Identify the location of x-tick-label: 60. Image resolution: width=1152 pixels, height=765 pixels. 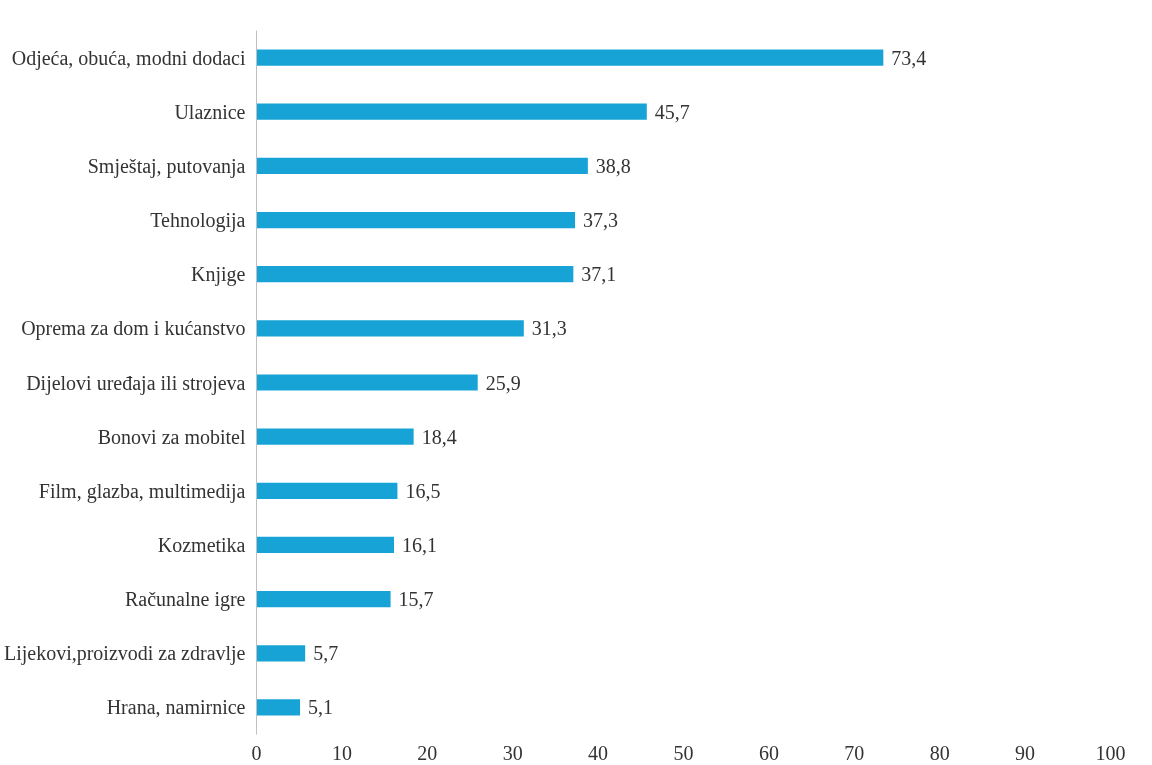
(768, 752).